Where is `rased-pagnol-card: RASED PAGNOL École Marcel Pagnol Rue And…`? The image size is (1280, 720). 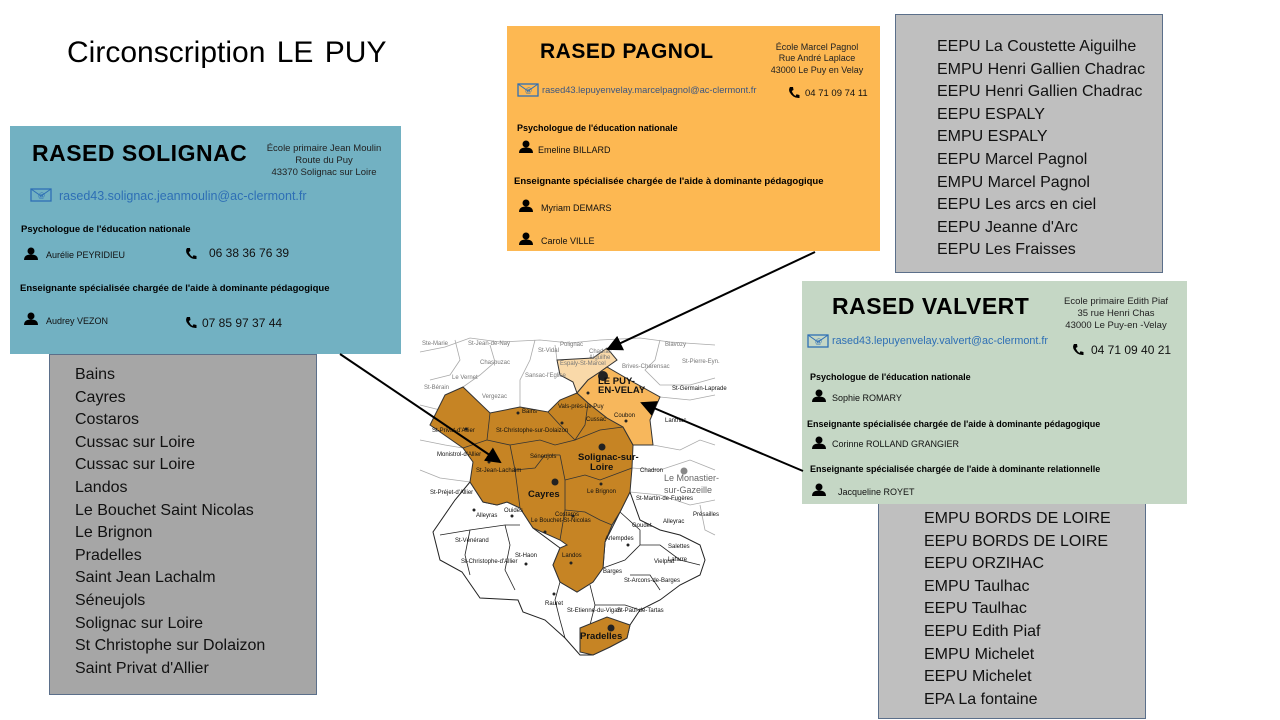
rased-pagnol-card: RASED PAGNOL École Marcel Pagnol Rue And… is located at coordinates (693, 138).